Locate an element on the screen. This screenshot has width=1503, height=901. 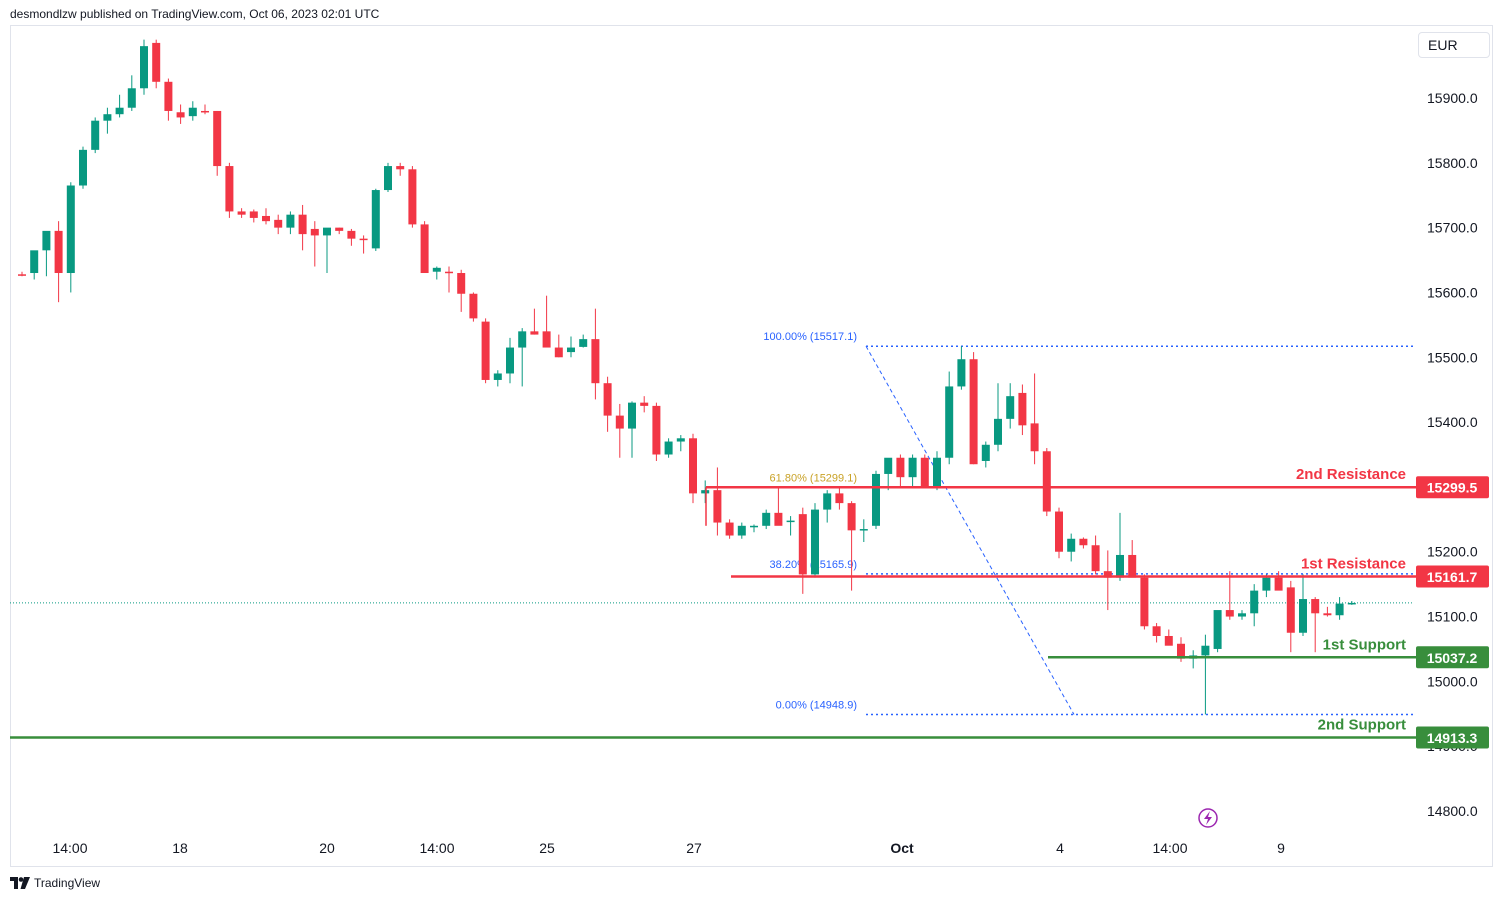
chart-overlays is located at coordinates (1208, 818).